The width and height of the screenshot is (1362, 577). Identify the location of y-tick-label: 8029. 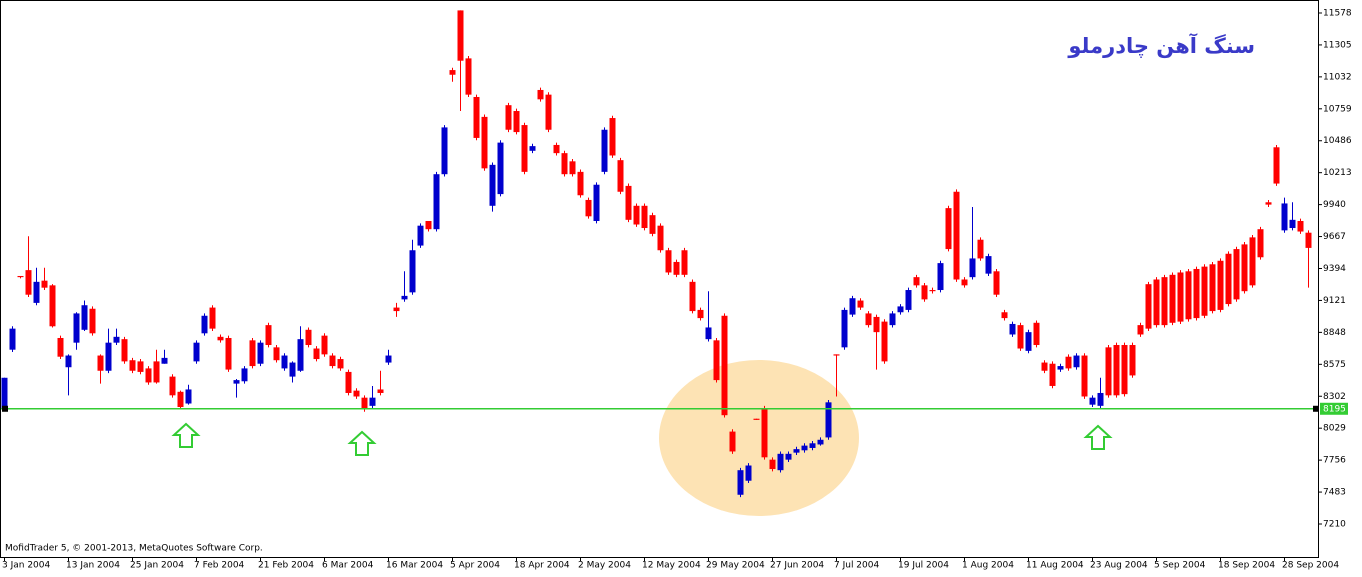
(1334, 429).